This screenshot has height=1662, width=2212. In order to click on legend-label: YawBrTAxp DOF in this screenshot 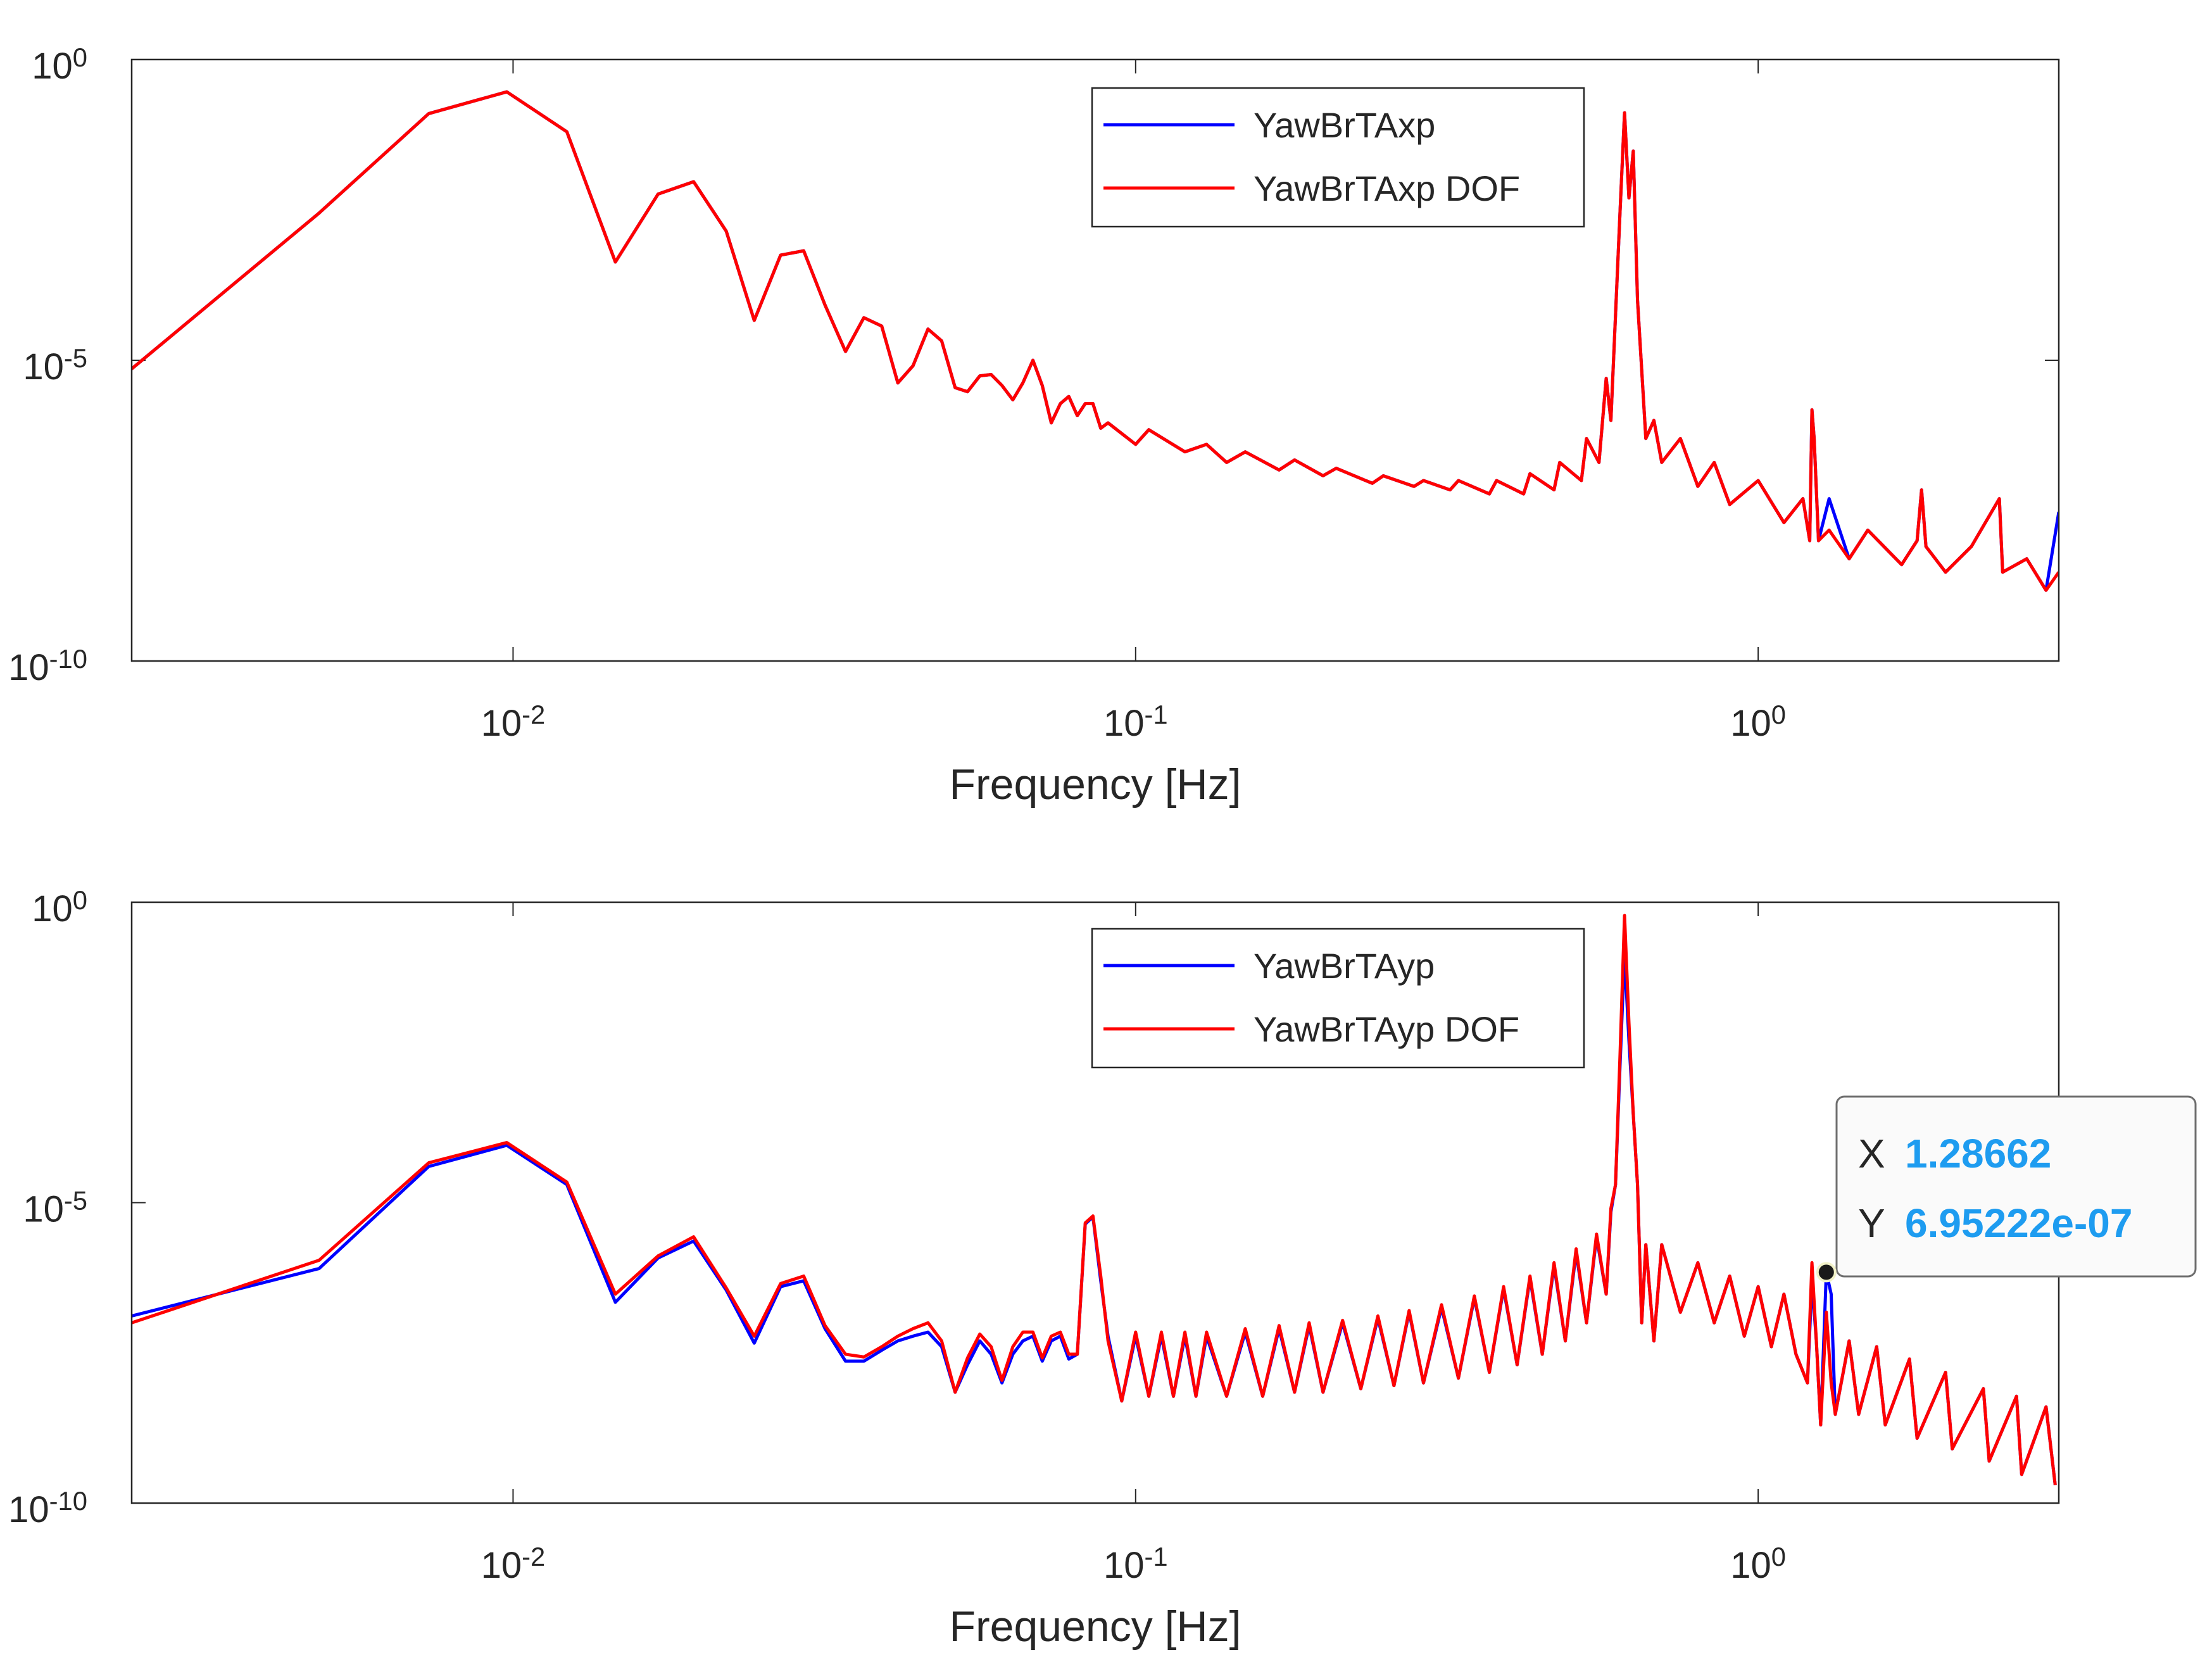, I will do `click(1387, 188)`.